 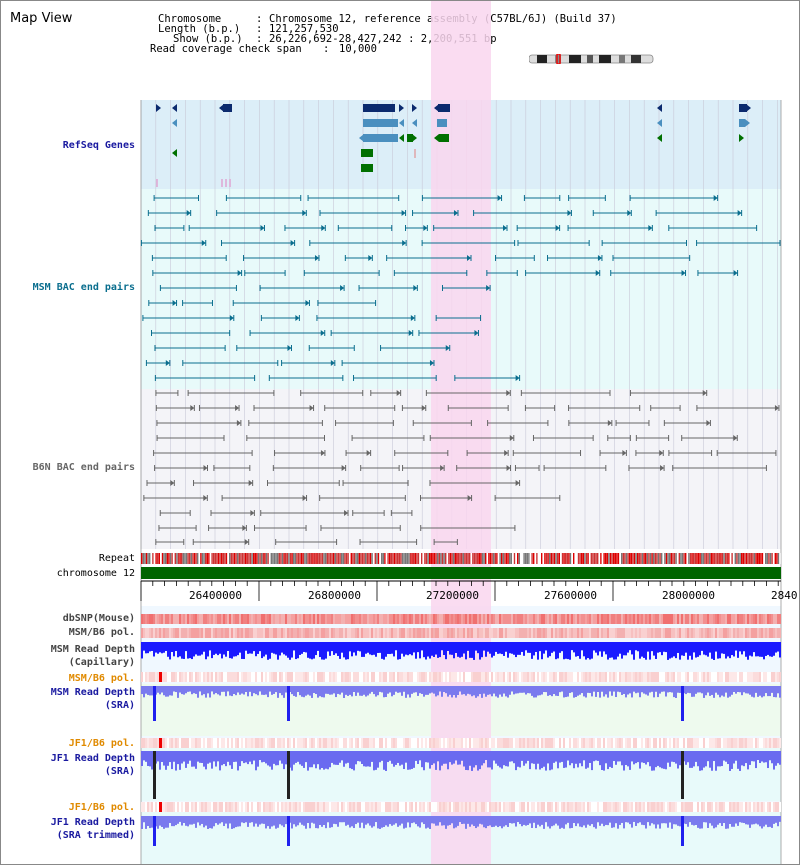 I want to click on chromosome-ideogram, so click(x=592, y=59).